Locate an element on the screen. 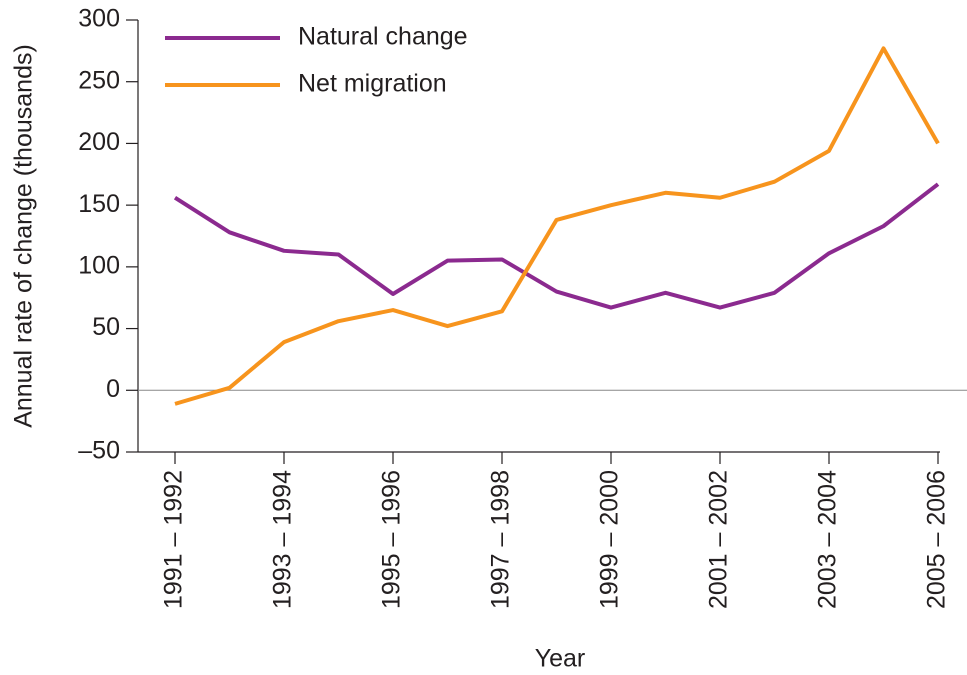 The width and height of the screenshot is (967, 675). y-tick-label: 200 is located at coordinates (99, 142).